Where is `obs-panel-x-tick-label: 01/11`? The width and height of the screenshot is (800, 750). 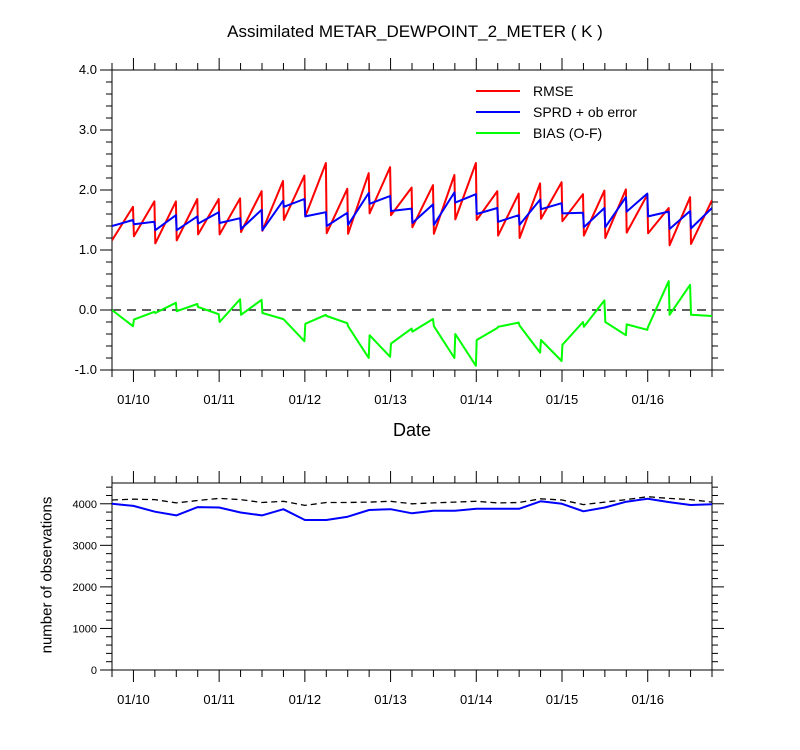 obs-panel-x-tick-label: 01/11 is located at coordinates (219, 699).